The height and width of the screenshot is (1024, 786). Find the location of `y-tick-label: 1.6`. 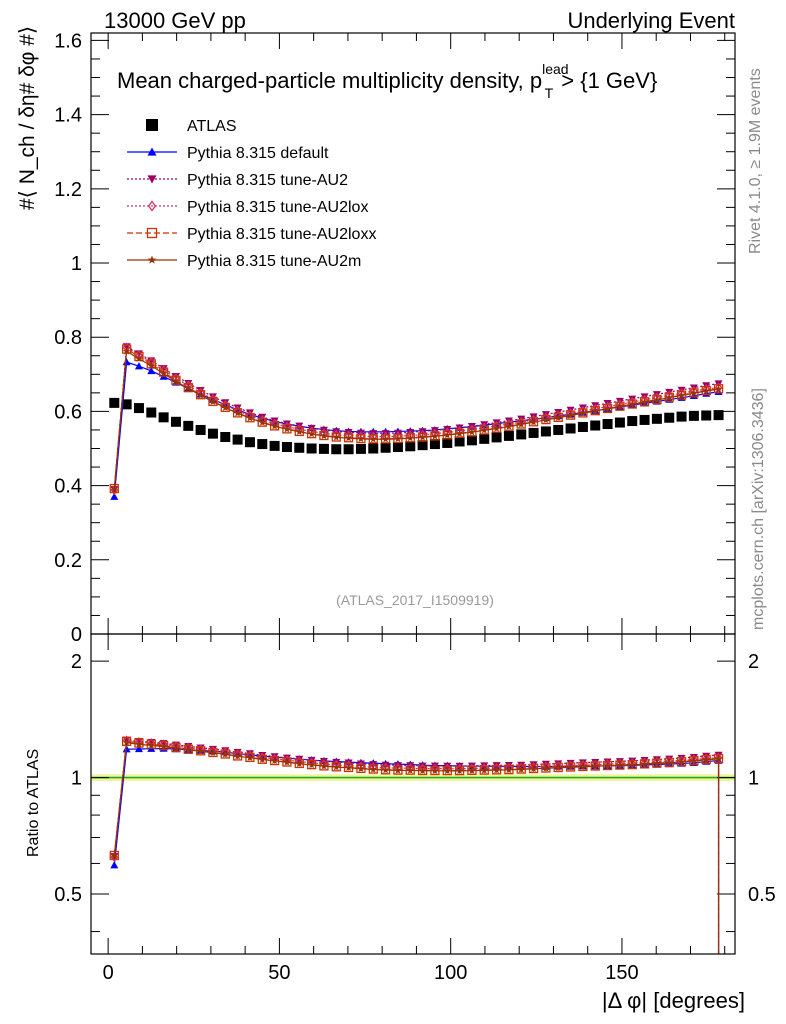

y-tick-label: 1.6 is located at coordinates (68, 41).